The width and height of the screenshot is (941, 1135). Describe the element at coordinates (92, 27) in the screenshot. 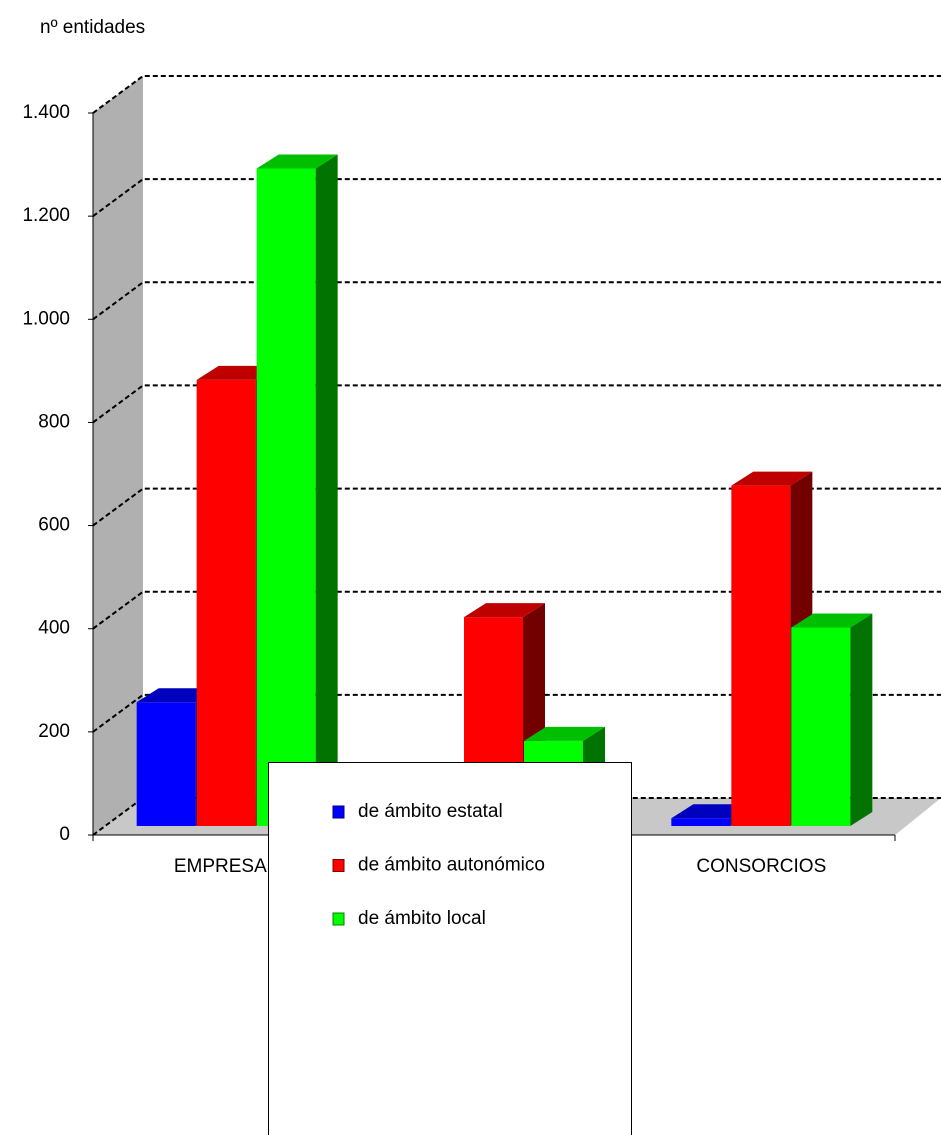

I see `chart-title: nº entidades` at that location.